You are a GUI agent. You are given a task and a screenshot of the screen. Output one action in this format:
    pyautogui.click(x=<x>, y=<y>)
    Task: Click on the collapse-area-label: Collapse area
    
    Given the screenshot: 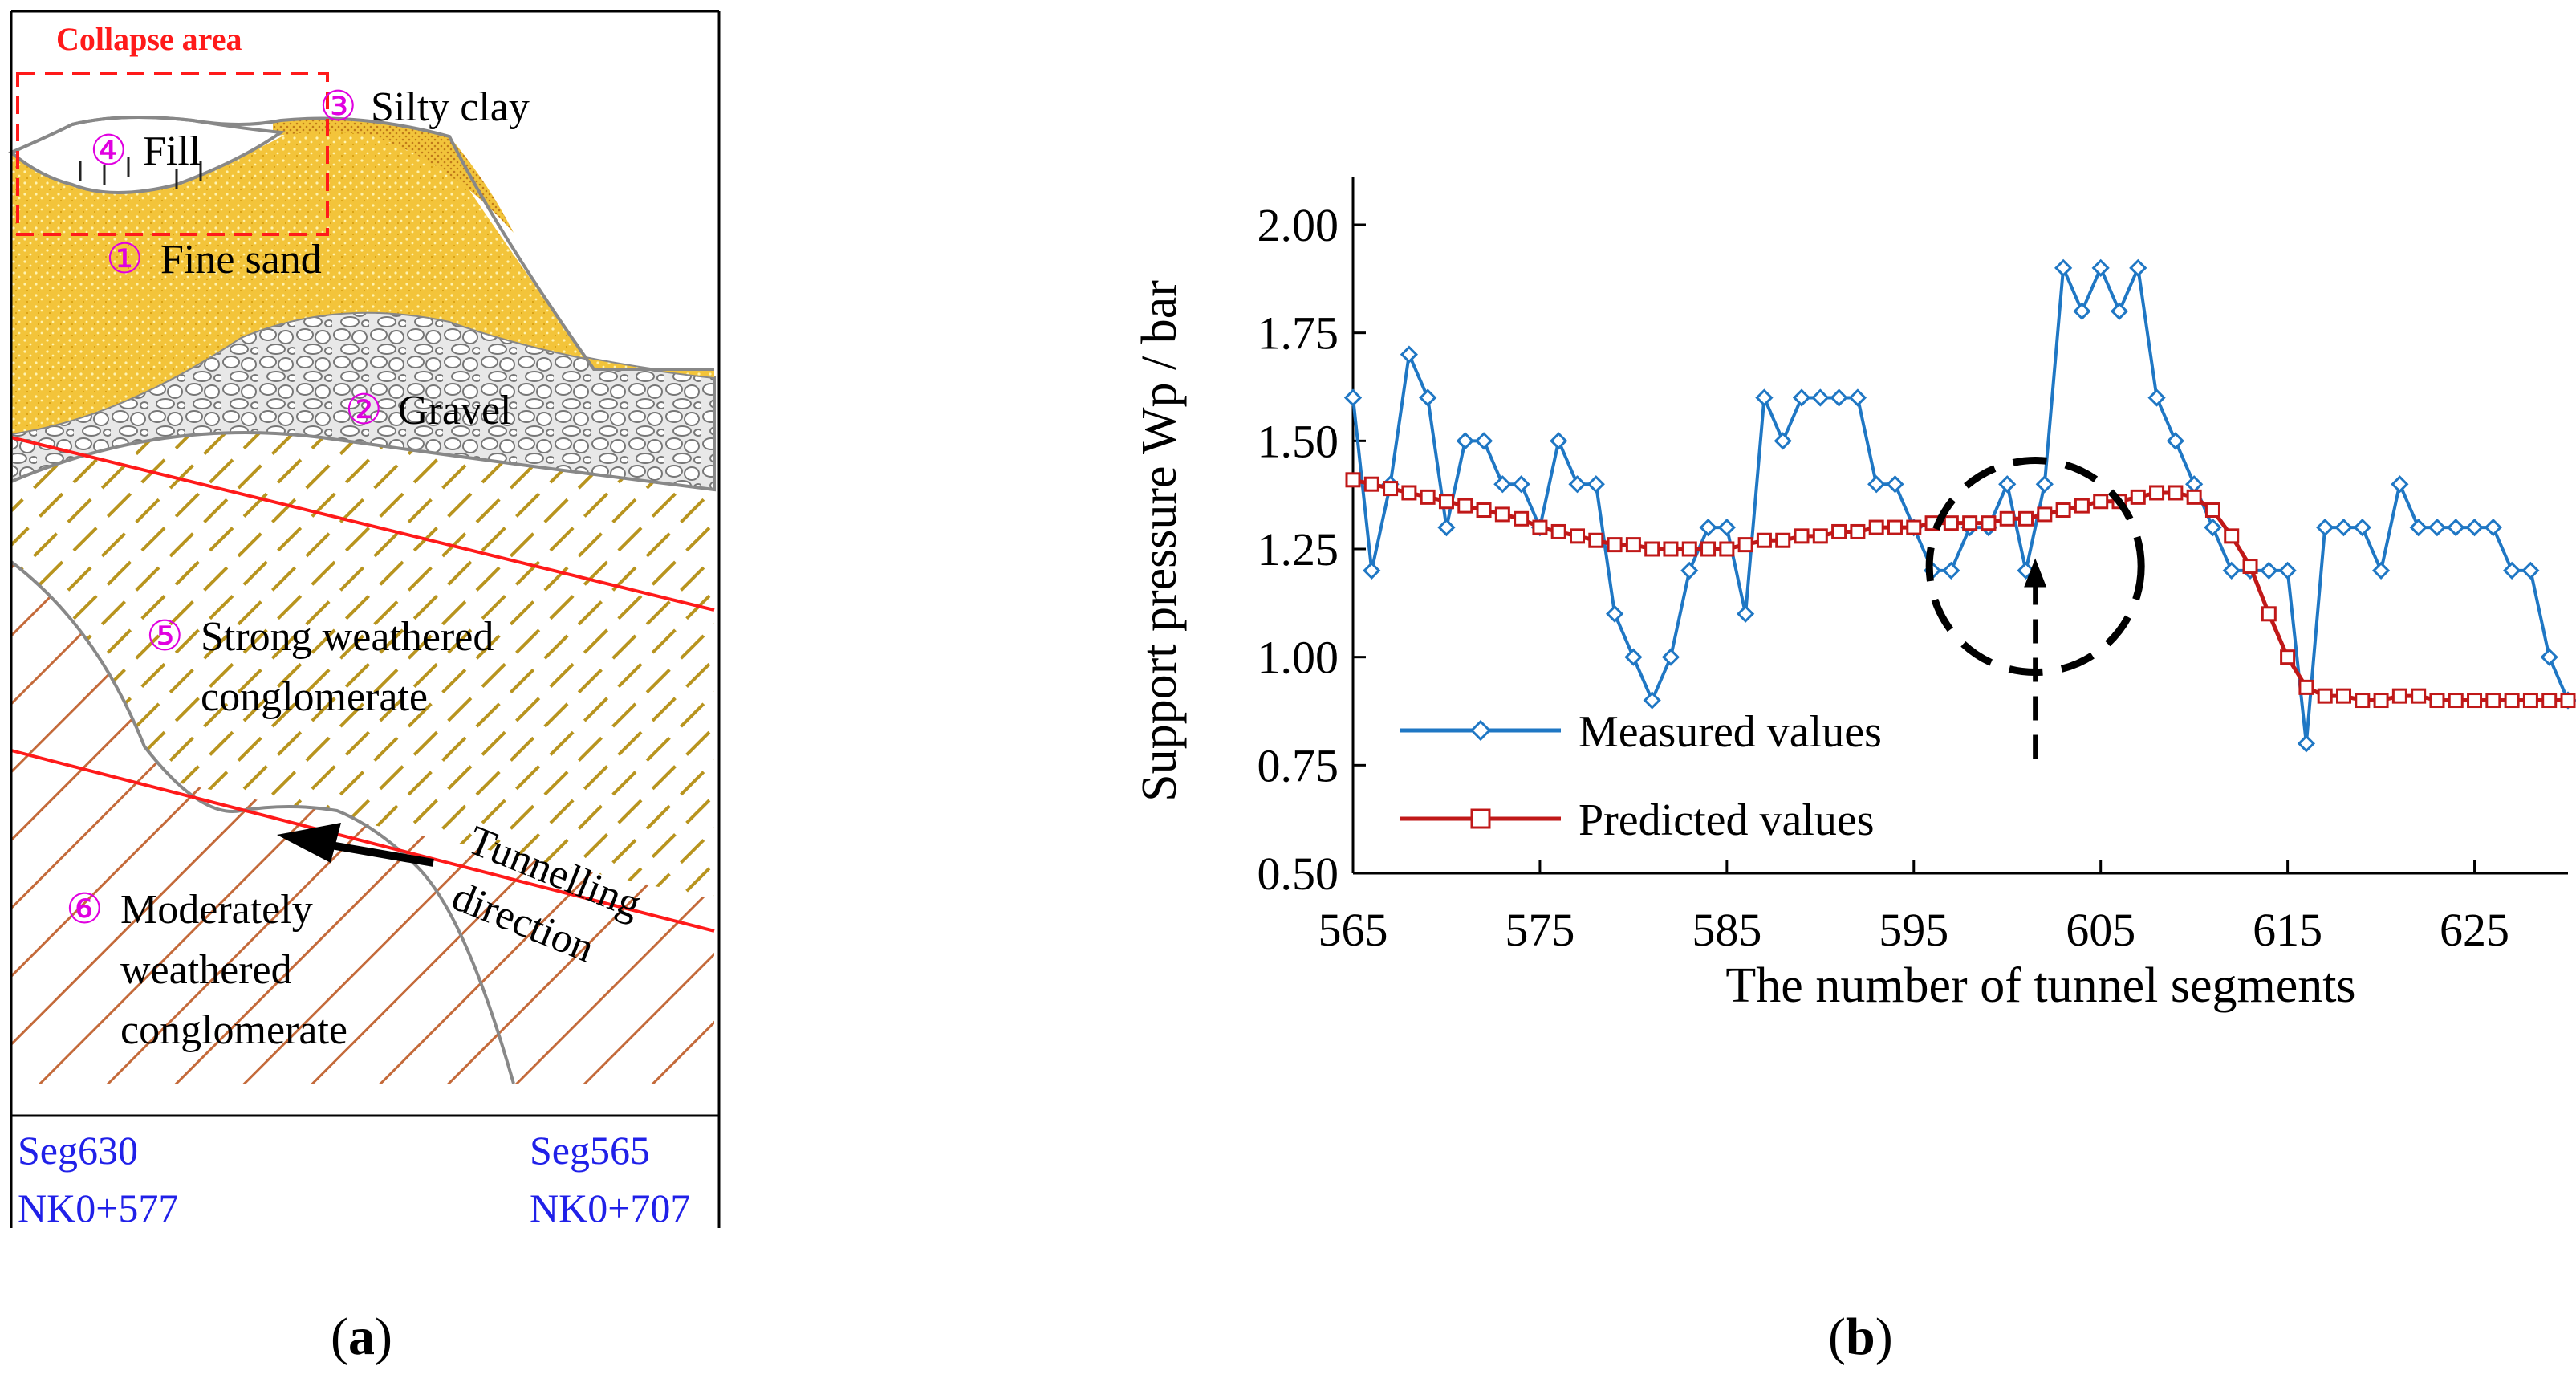 What is the action you would take?
    pyautogui.click(x=149, y=39)
    